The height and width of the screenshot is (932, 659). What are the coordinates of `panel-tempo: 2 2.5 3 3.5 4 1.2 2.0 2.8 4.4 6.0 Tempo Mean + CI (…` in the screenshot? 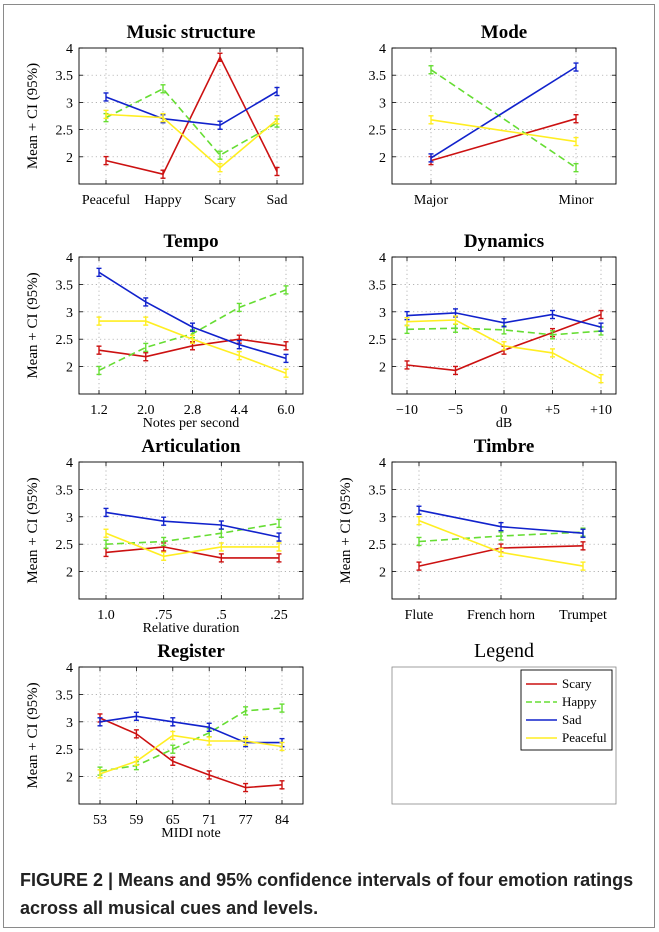 It's located at (164, 331).